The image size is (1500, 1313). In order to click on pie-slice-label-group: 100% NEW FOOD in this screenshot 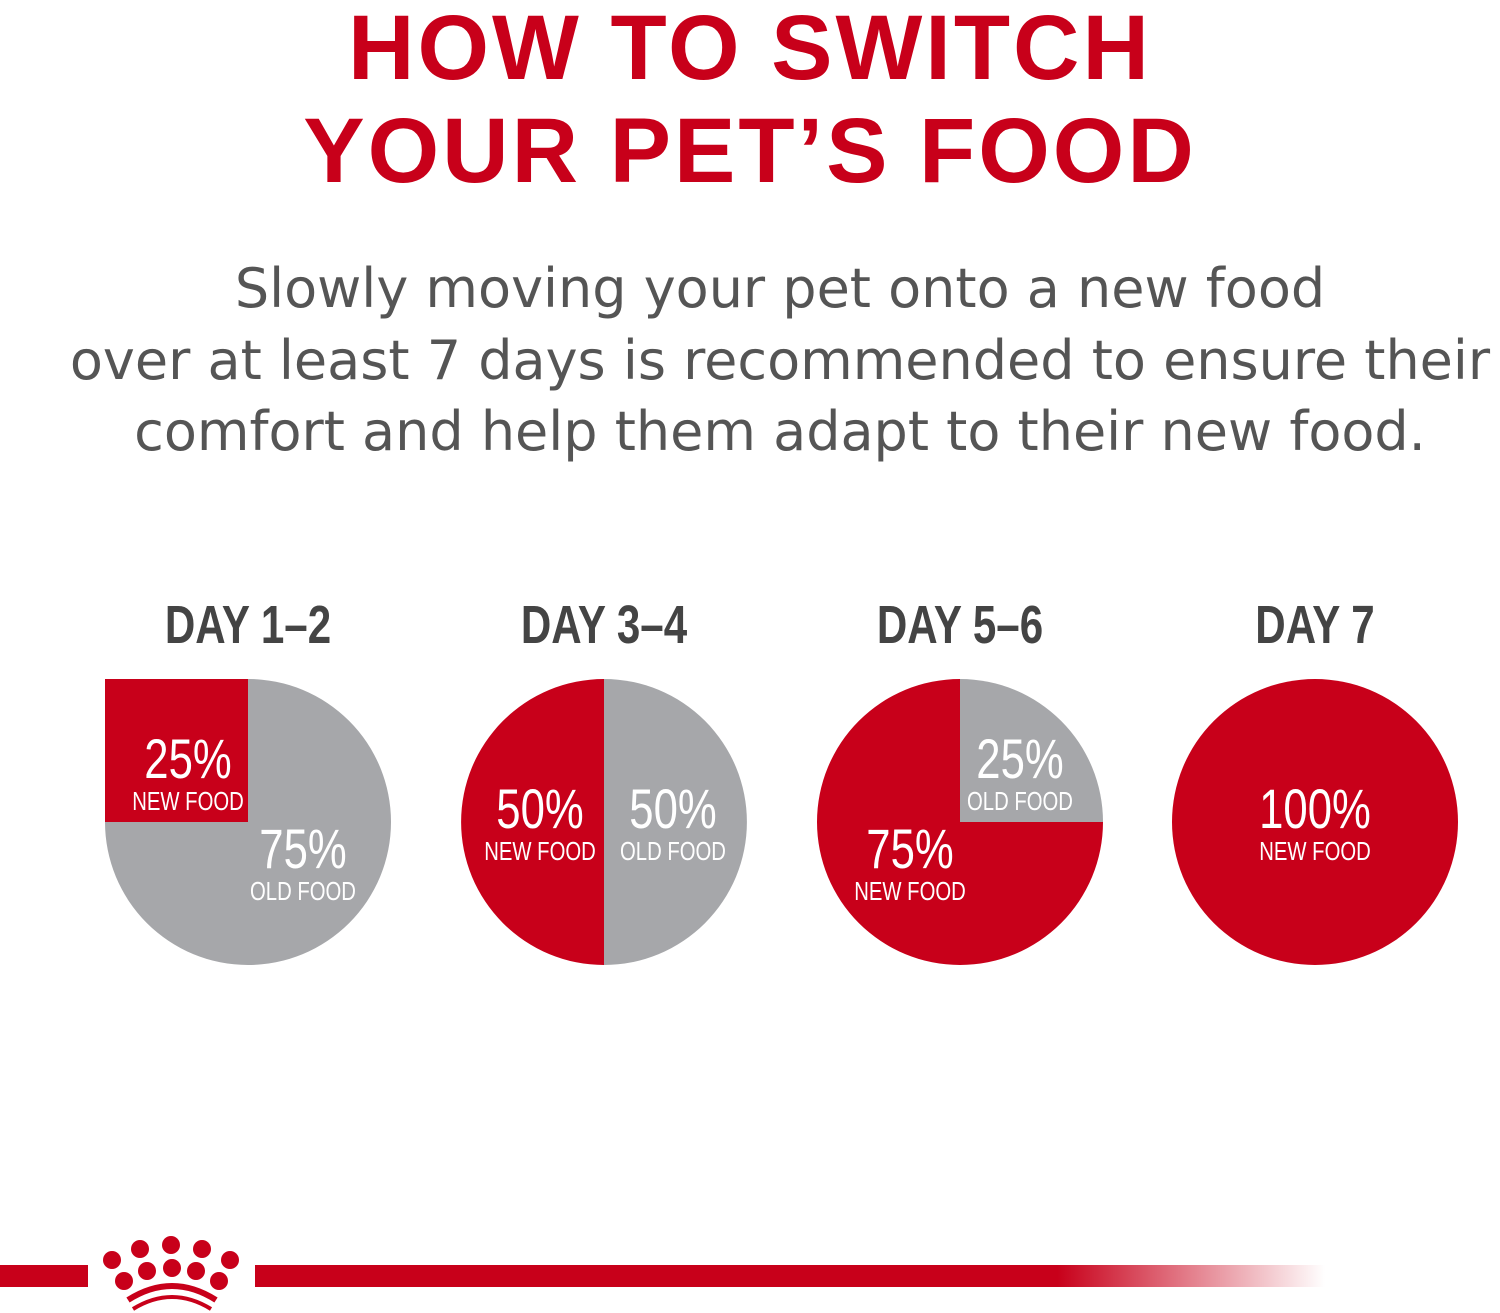, I will do `click(1315, 821)`.